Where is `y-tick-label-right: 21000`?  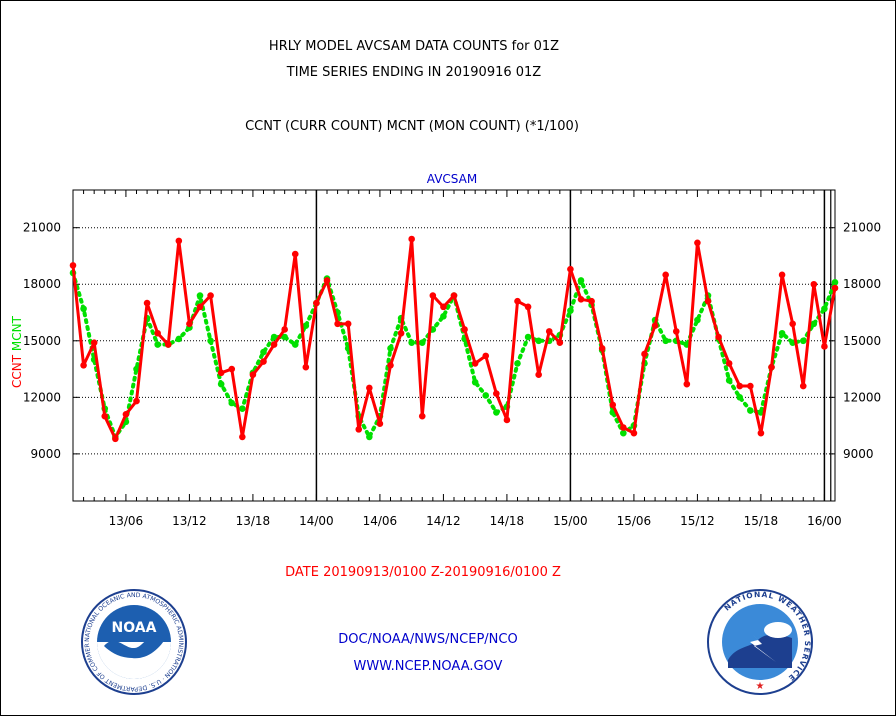
y-tick-label-right: 21000 is located at coordinates (862, 228).